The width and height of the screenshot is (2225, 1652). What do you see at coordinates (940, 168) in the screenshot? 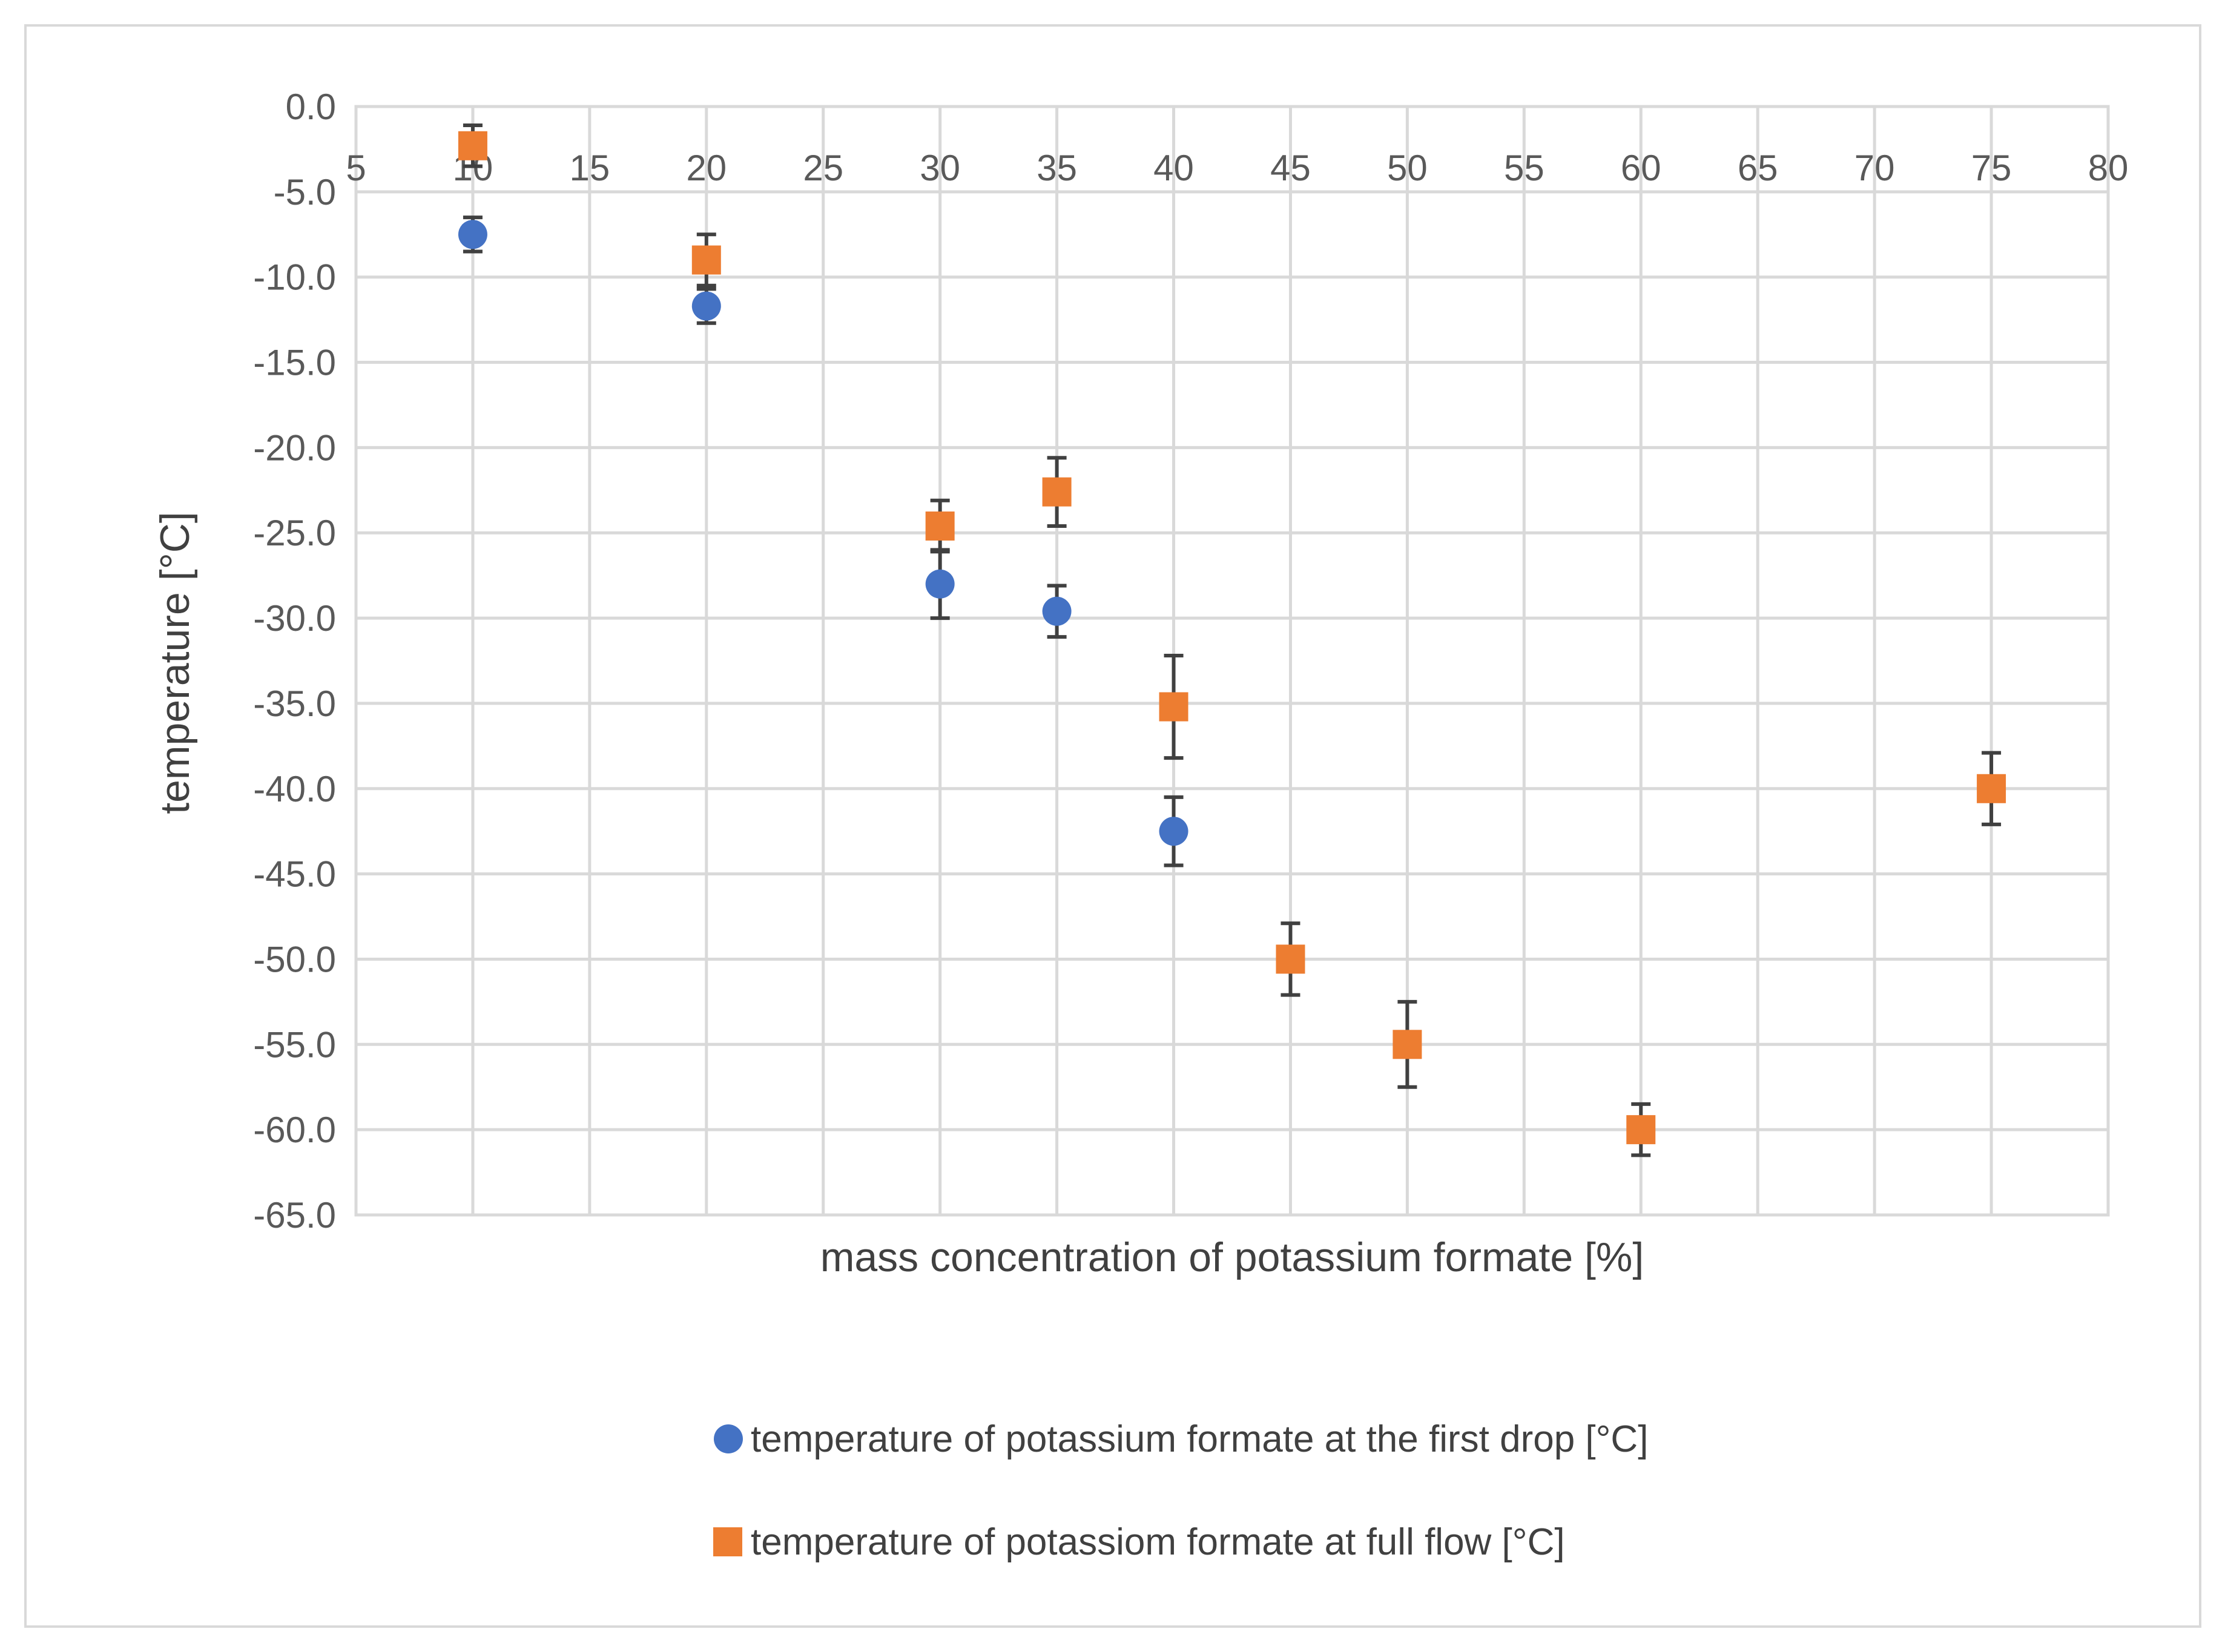
I see `x-tick-label: 30` at bounding box center [940, 168].